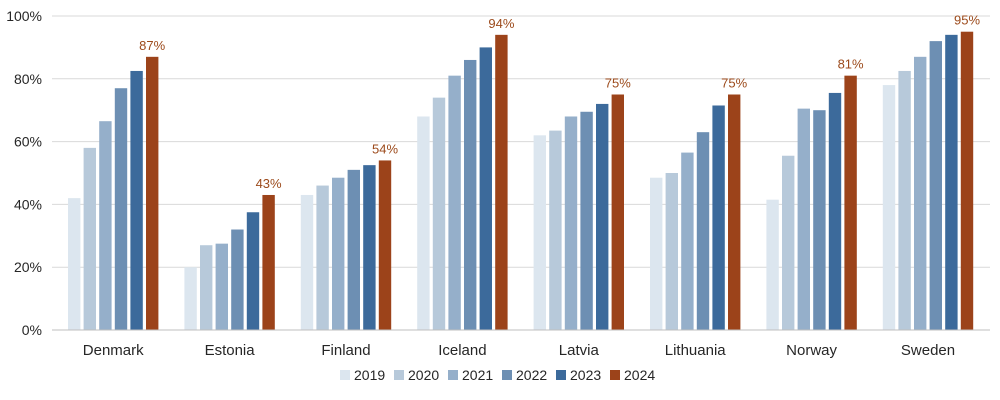 Image resolution: width=1000 pixels, height=400 pixels. I want to click on bar-group-denmark, so click(113, 193).